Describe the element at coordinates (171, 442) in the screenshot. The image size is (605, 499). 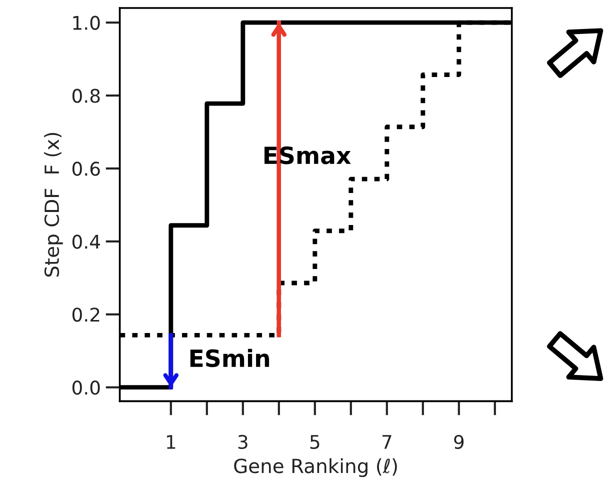
I see `x-tick-label: 1` at that location.